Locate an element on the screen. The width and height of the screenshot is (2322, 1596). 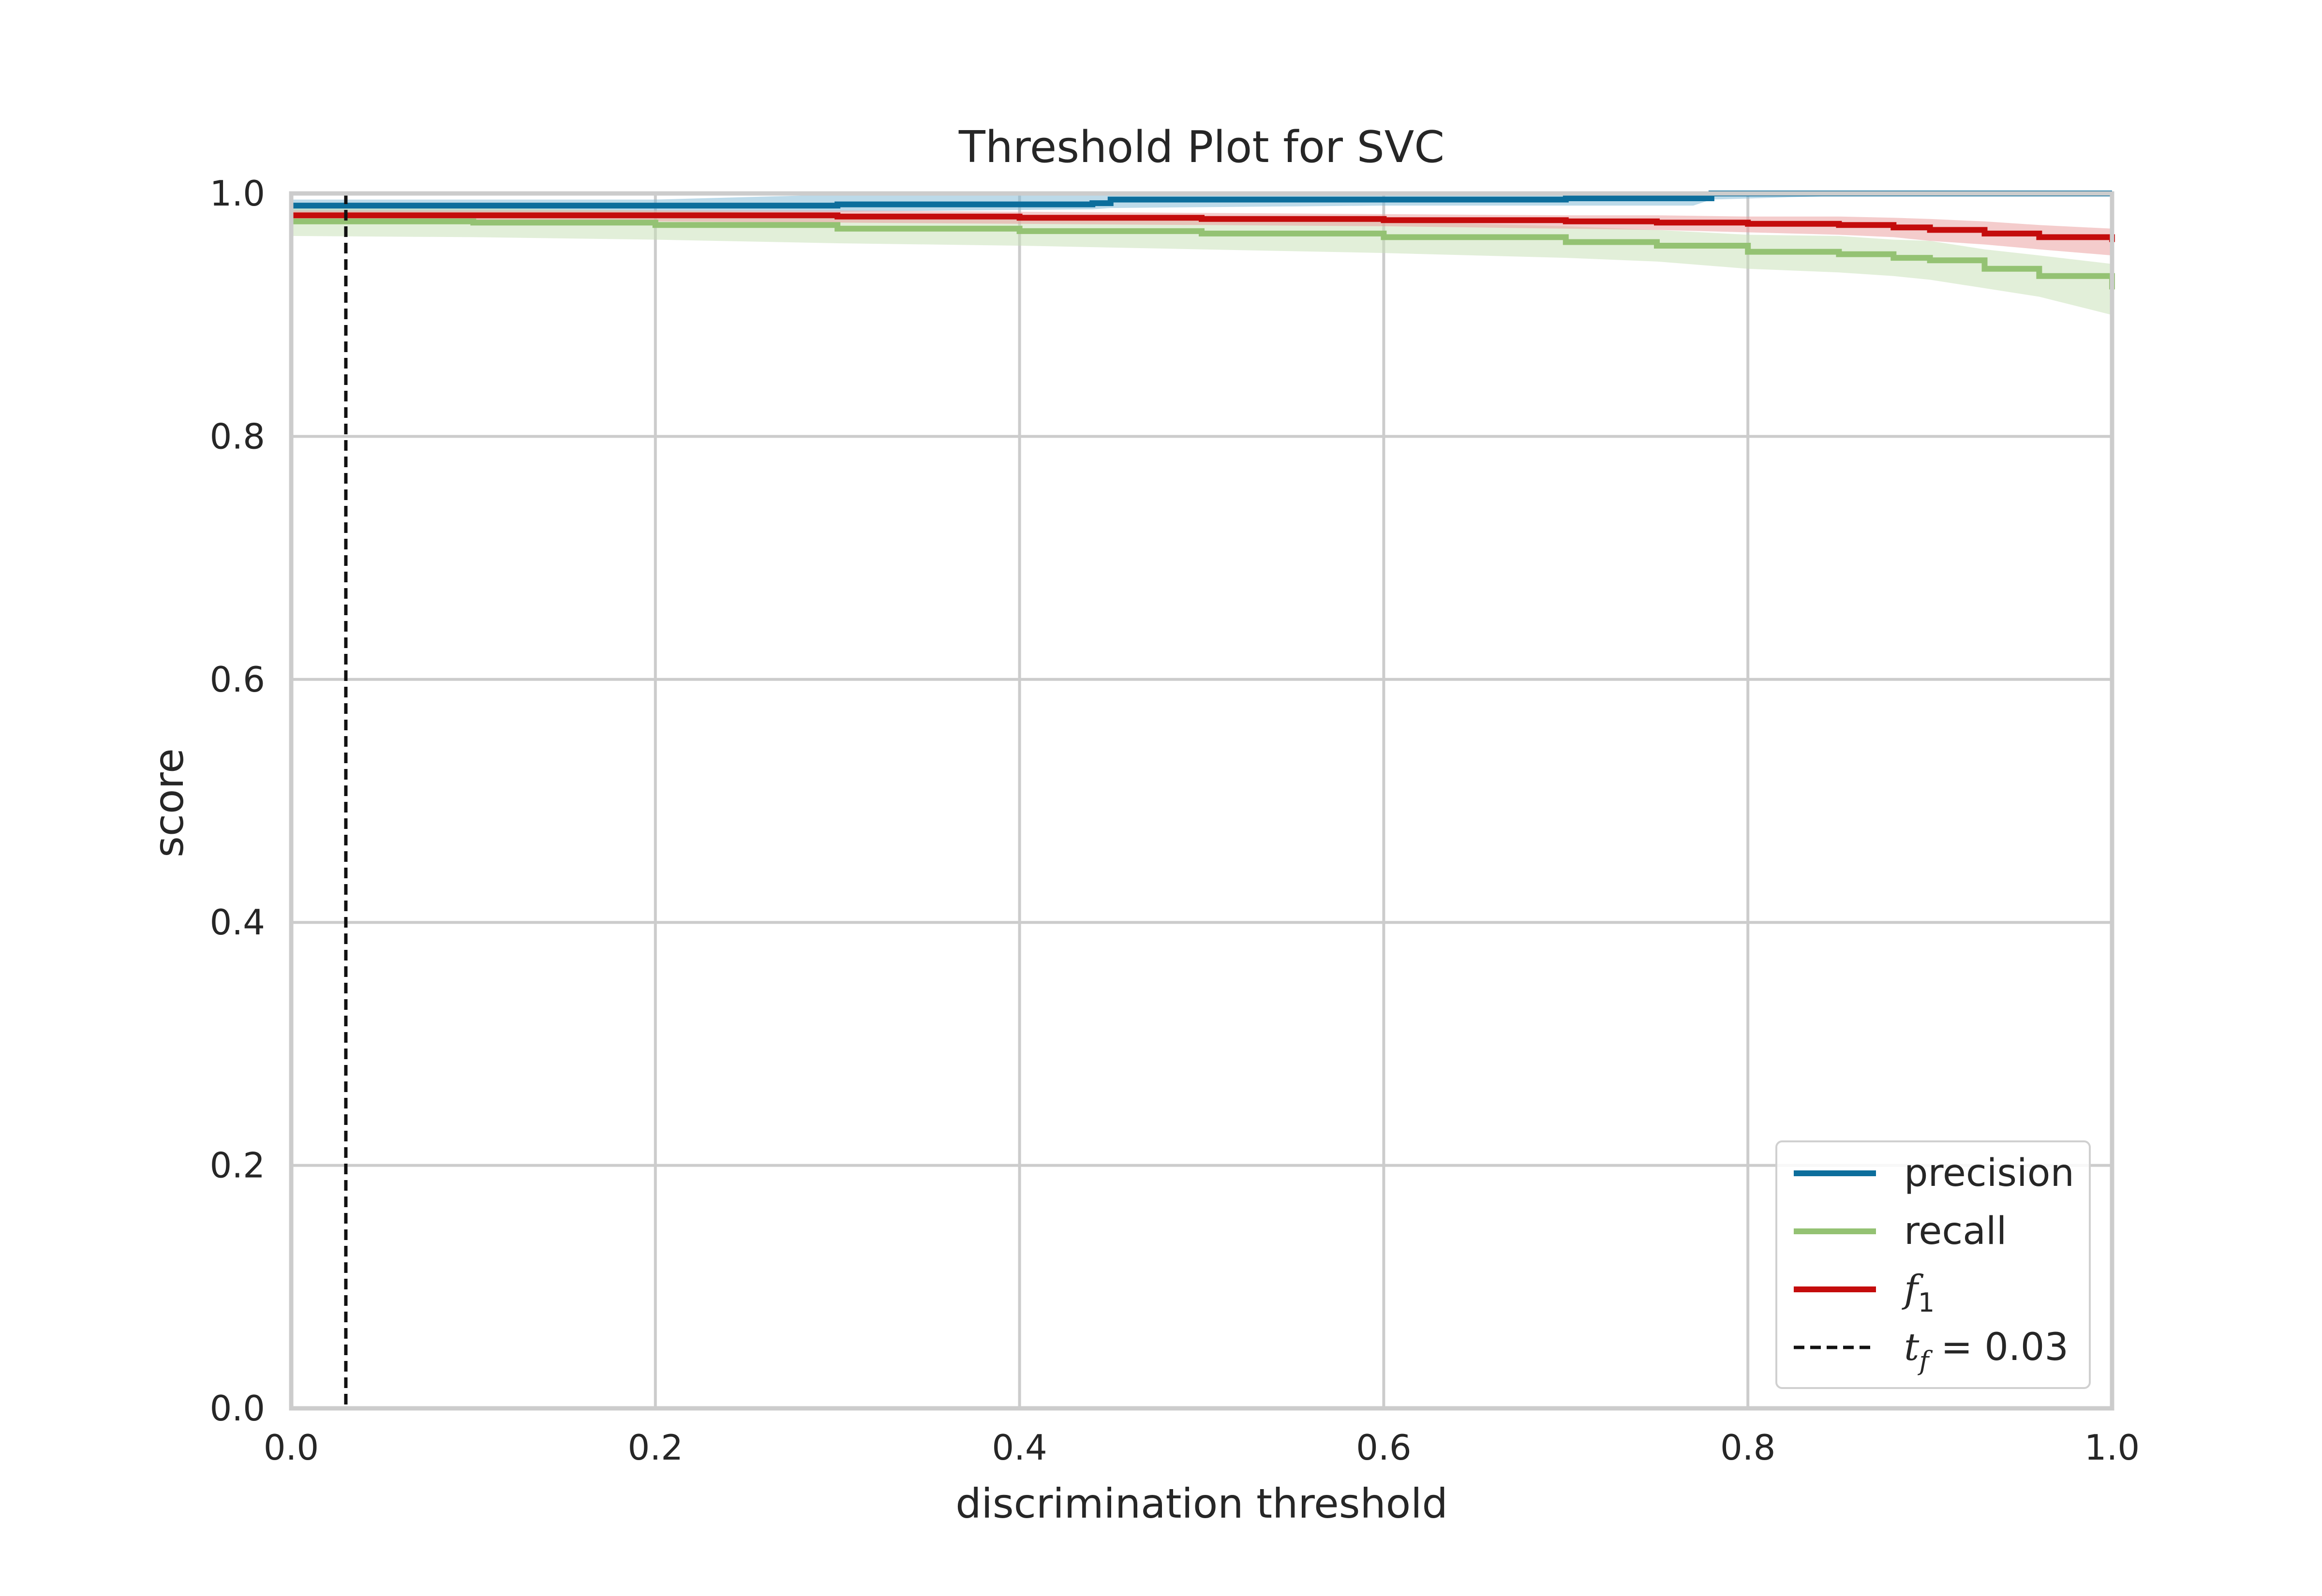
legend-box is located at coordinates (1933, 1264).